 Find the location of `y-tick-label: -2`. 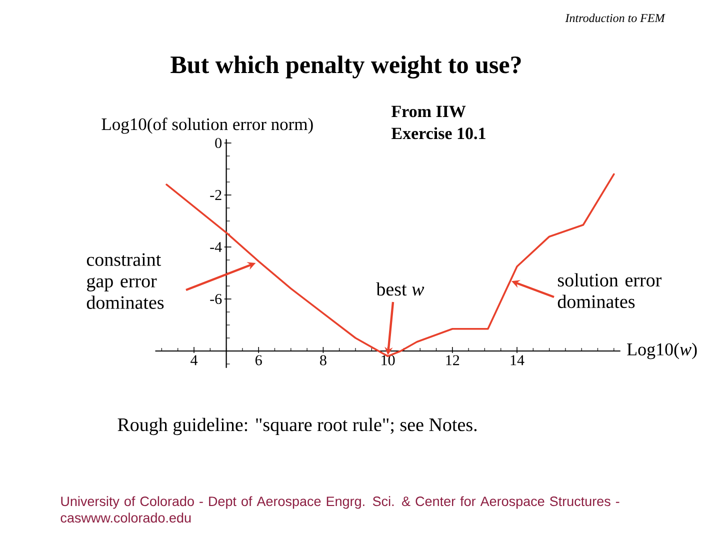

y-tick-label: -2 is located at coordinates (216, 195).